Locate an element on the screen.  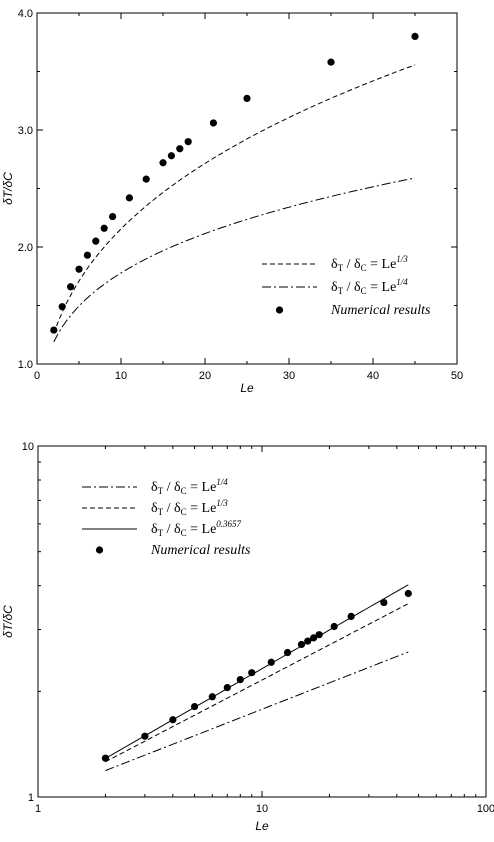
series-line-dashed is located at coordinates (257, 683).